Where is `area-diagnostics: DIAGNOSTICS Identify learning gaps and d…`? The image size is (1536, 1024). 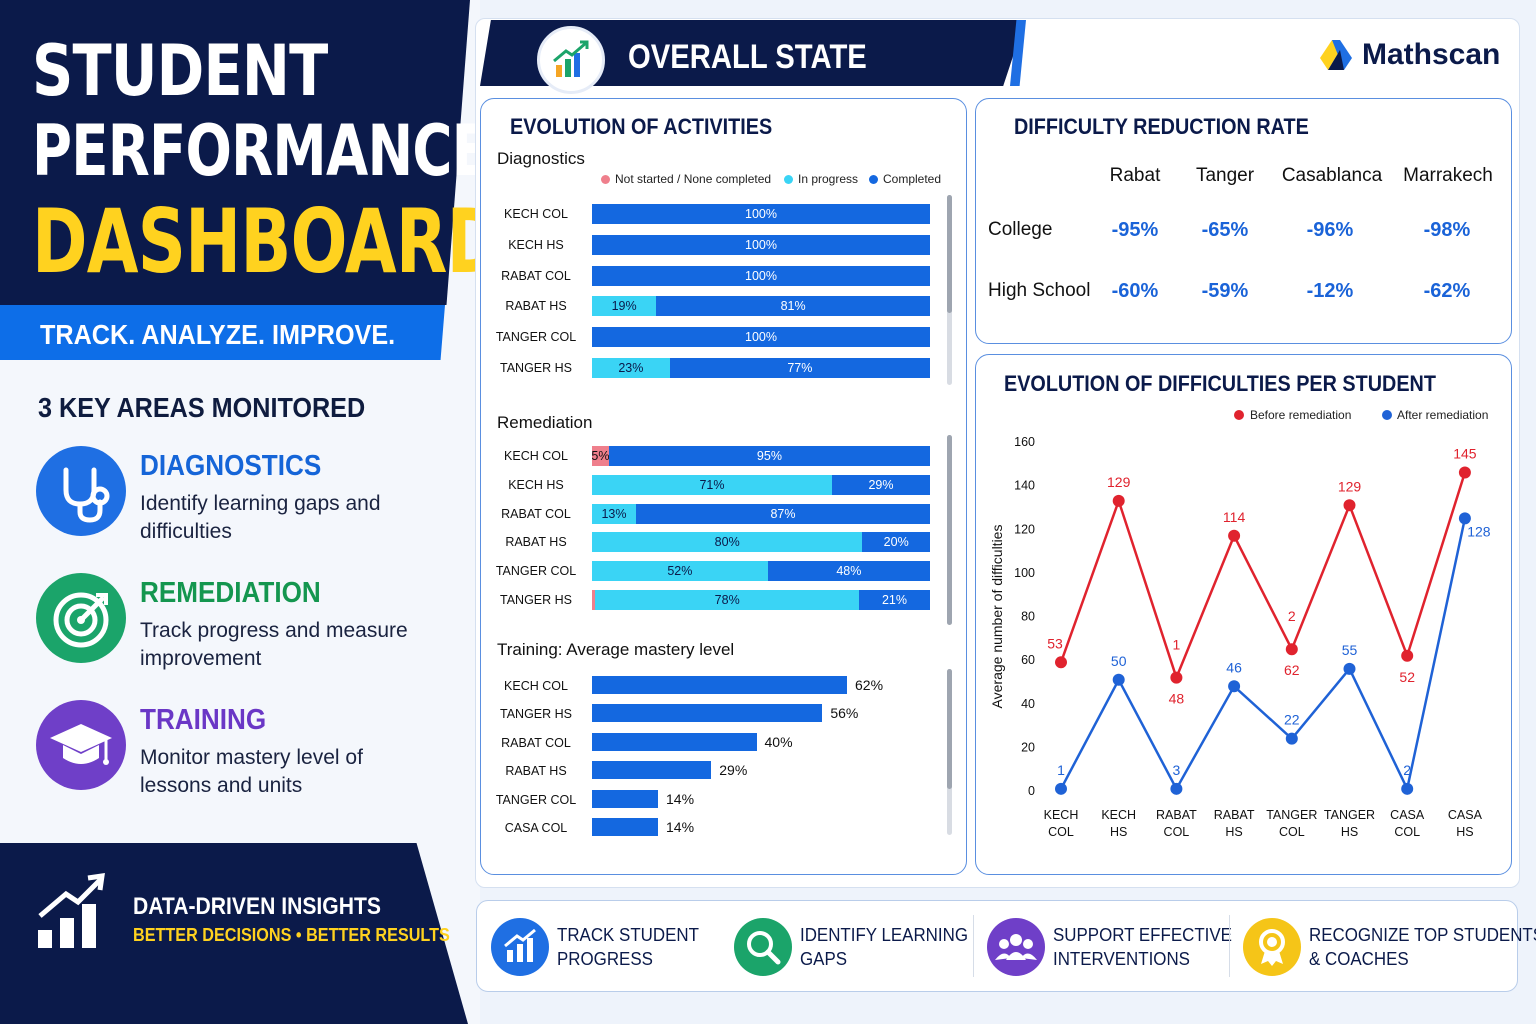
area-diagnostics: DIAGNOSTICS Identify learning gaps and d… is located at coordinates (246, 501).